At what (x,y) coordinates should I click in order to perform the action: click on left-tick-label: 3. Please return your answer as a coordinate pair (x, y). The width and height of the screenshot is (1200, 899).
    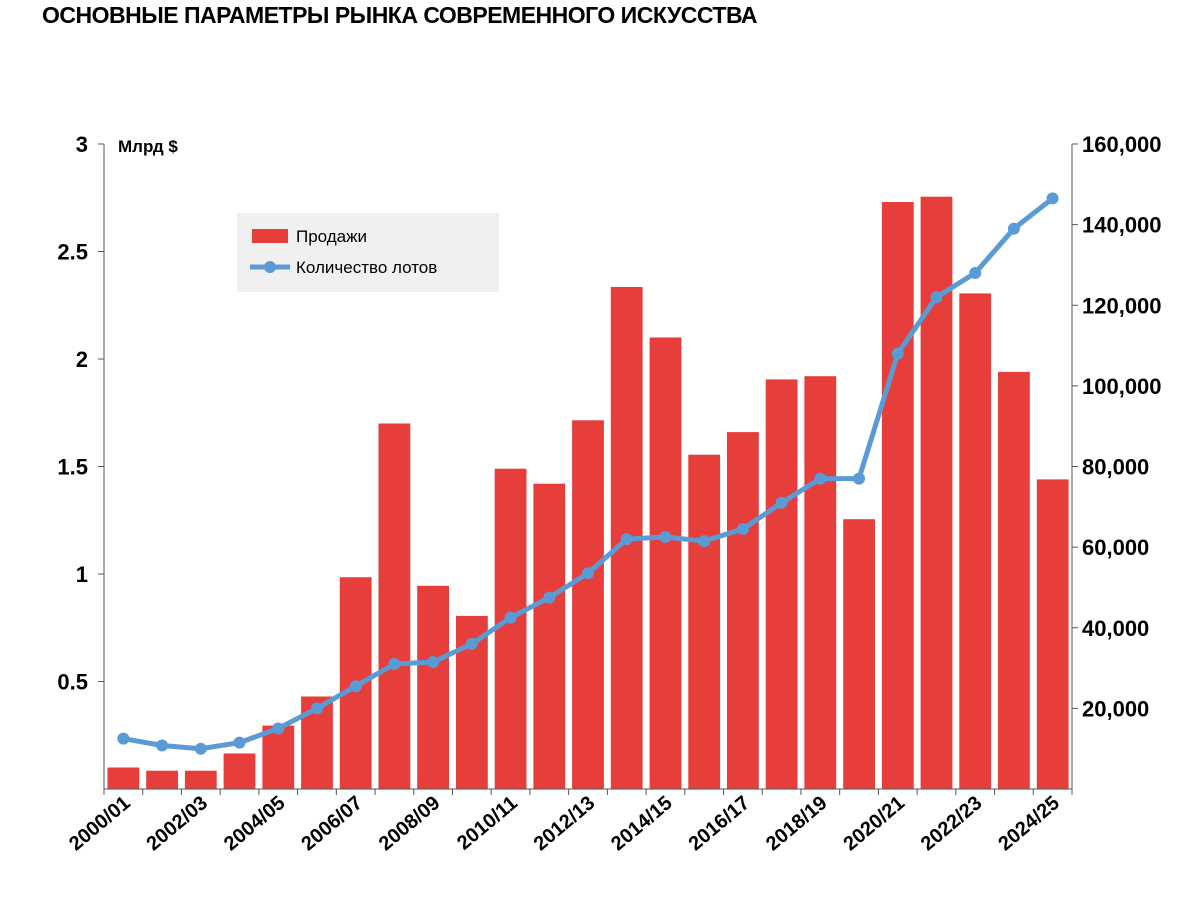
    Looking at the image, I should click on (82, 144).